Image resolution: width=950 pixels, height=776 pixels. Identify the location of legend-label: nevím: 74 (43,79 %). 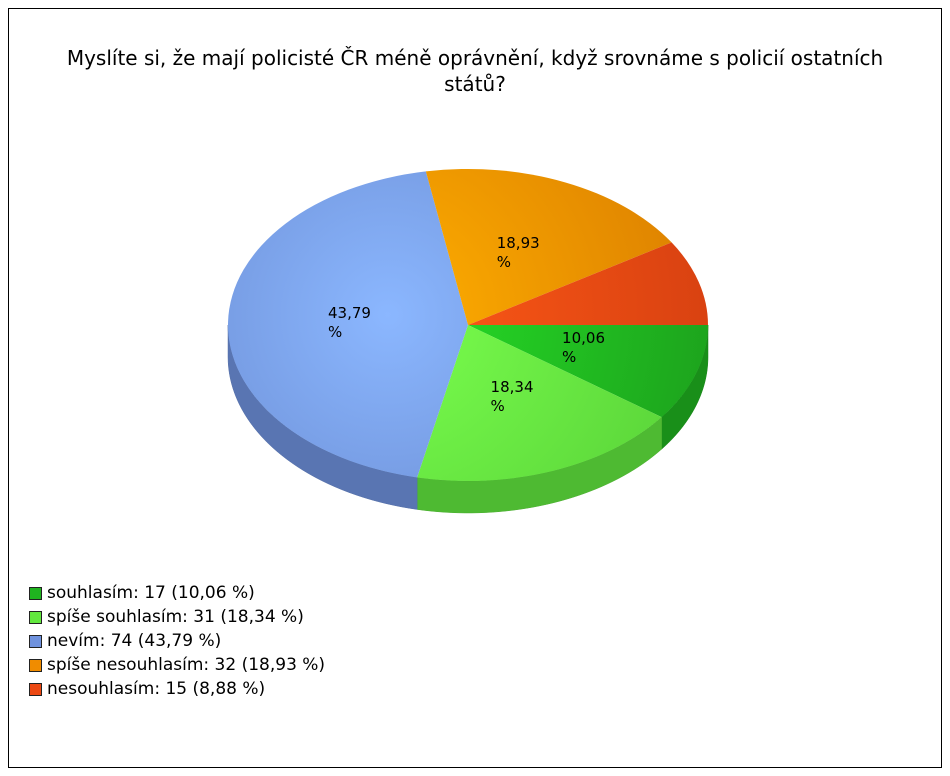
(134, 641).